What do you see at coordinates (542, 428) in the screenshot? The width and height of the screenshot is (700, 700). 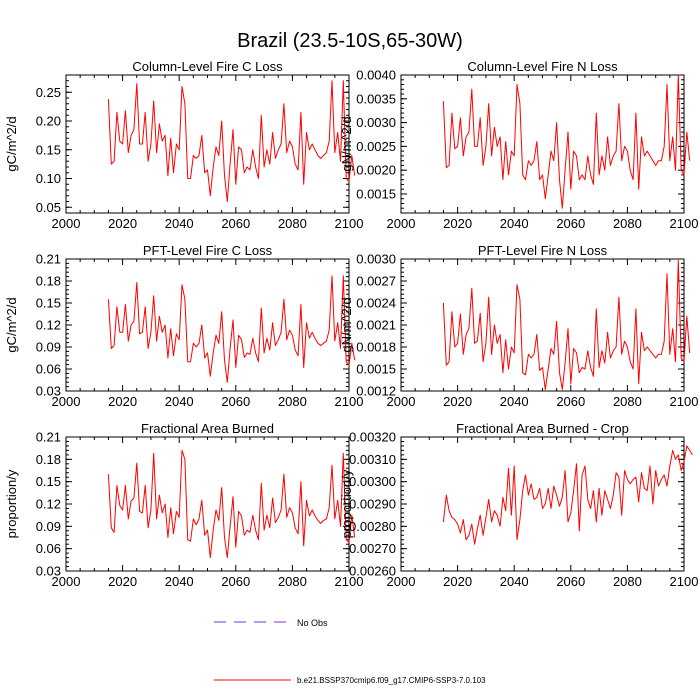 I see `panel-title: Fractional Area Burned - Crop` at bounding box center [542, 428].